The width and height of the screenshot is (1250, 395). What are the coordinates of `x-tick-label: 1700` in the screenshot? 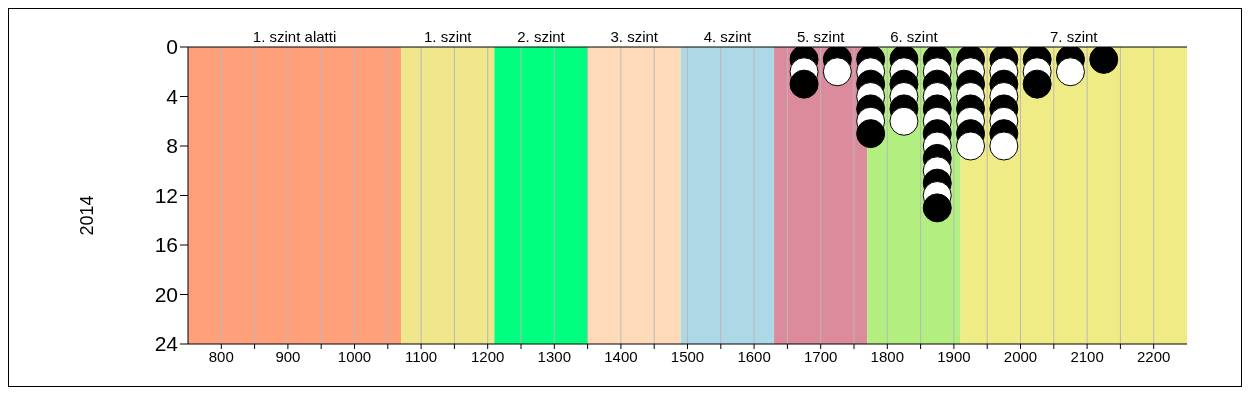 It's located at (821, 356).